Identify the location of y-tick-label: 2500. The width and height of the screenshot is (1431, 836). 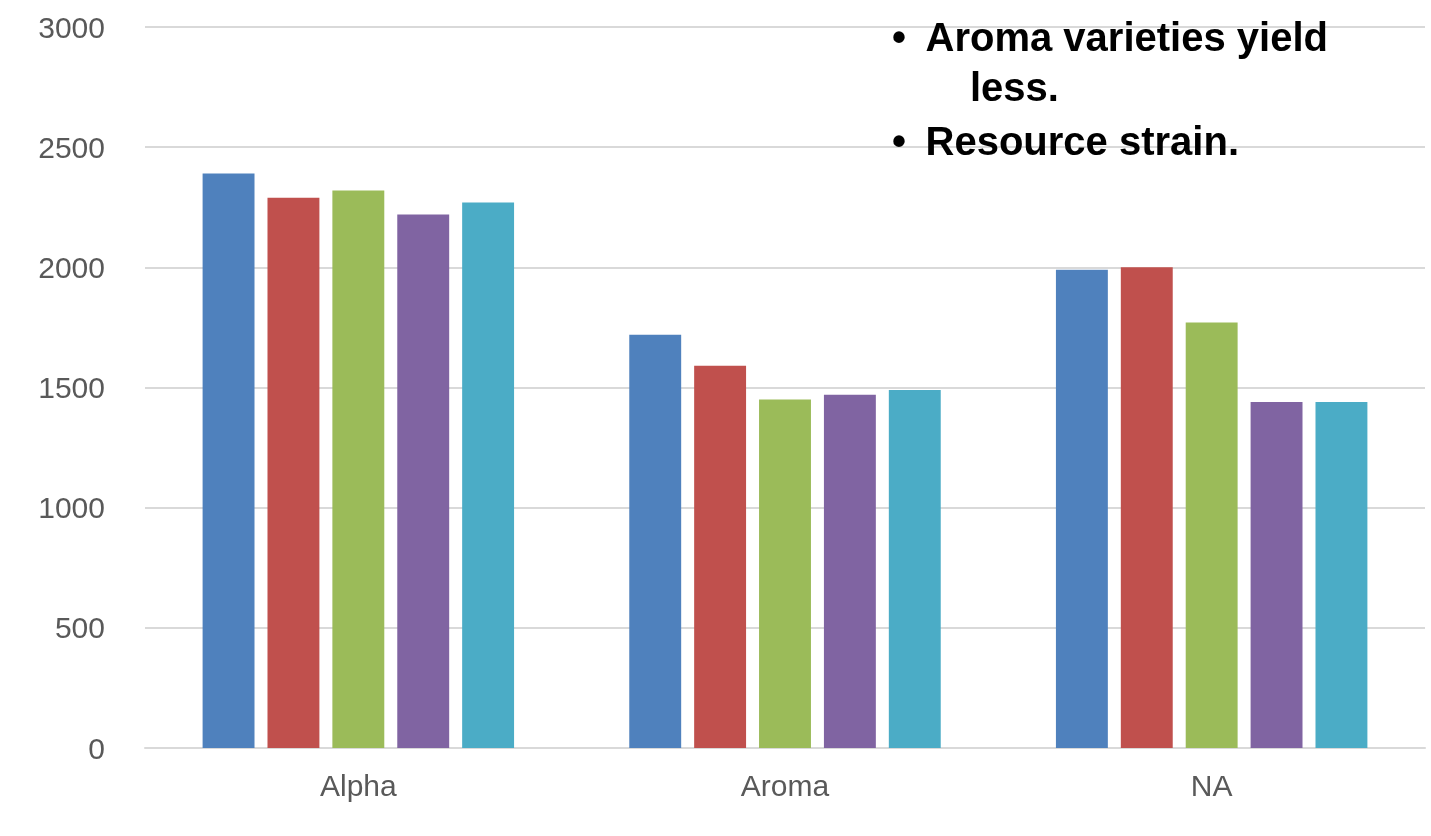
(71, 147).